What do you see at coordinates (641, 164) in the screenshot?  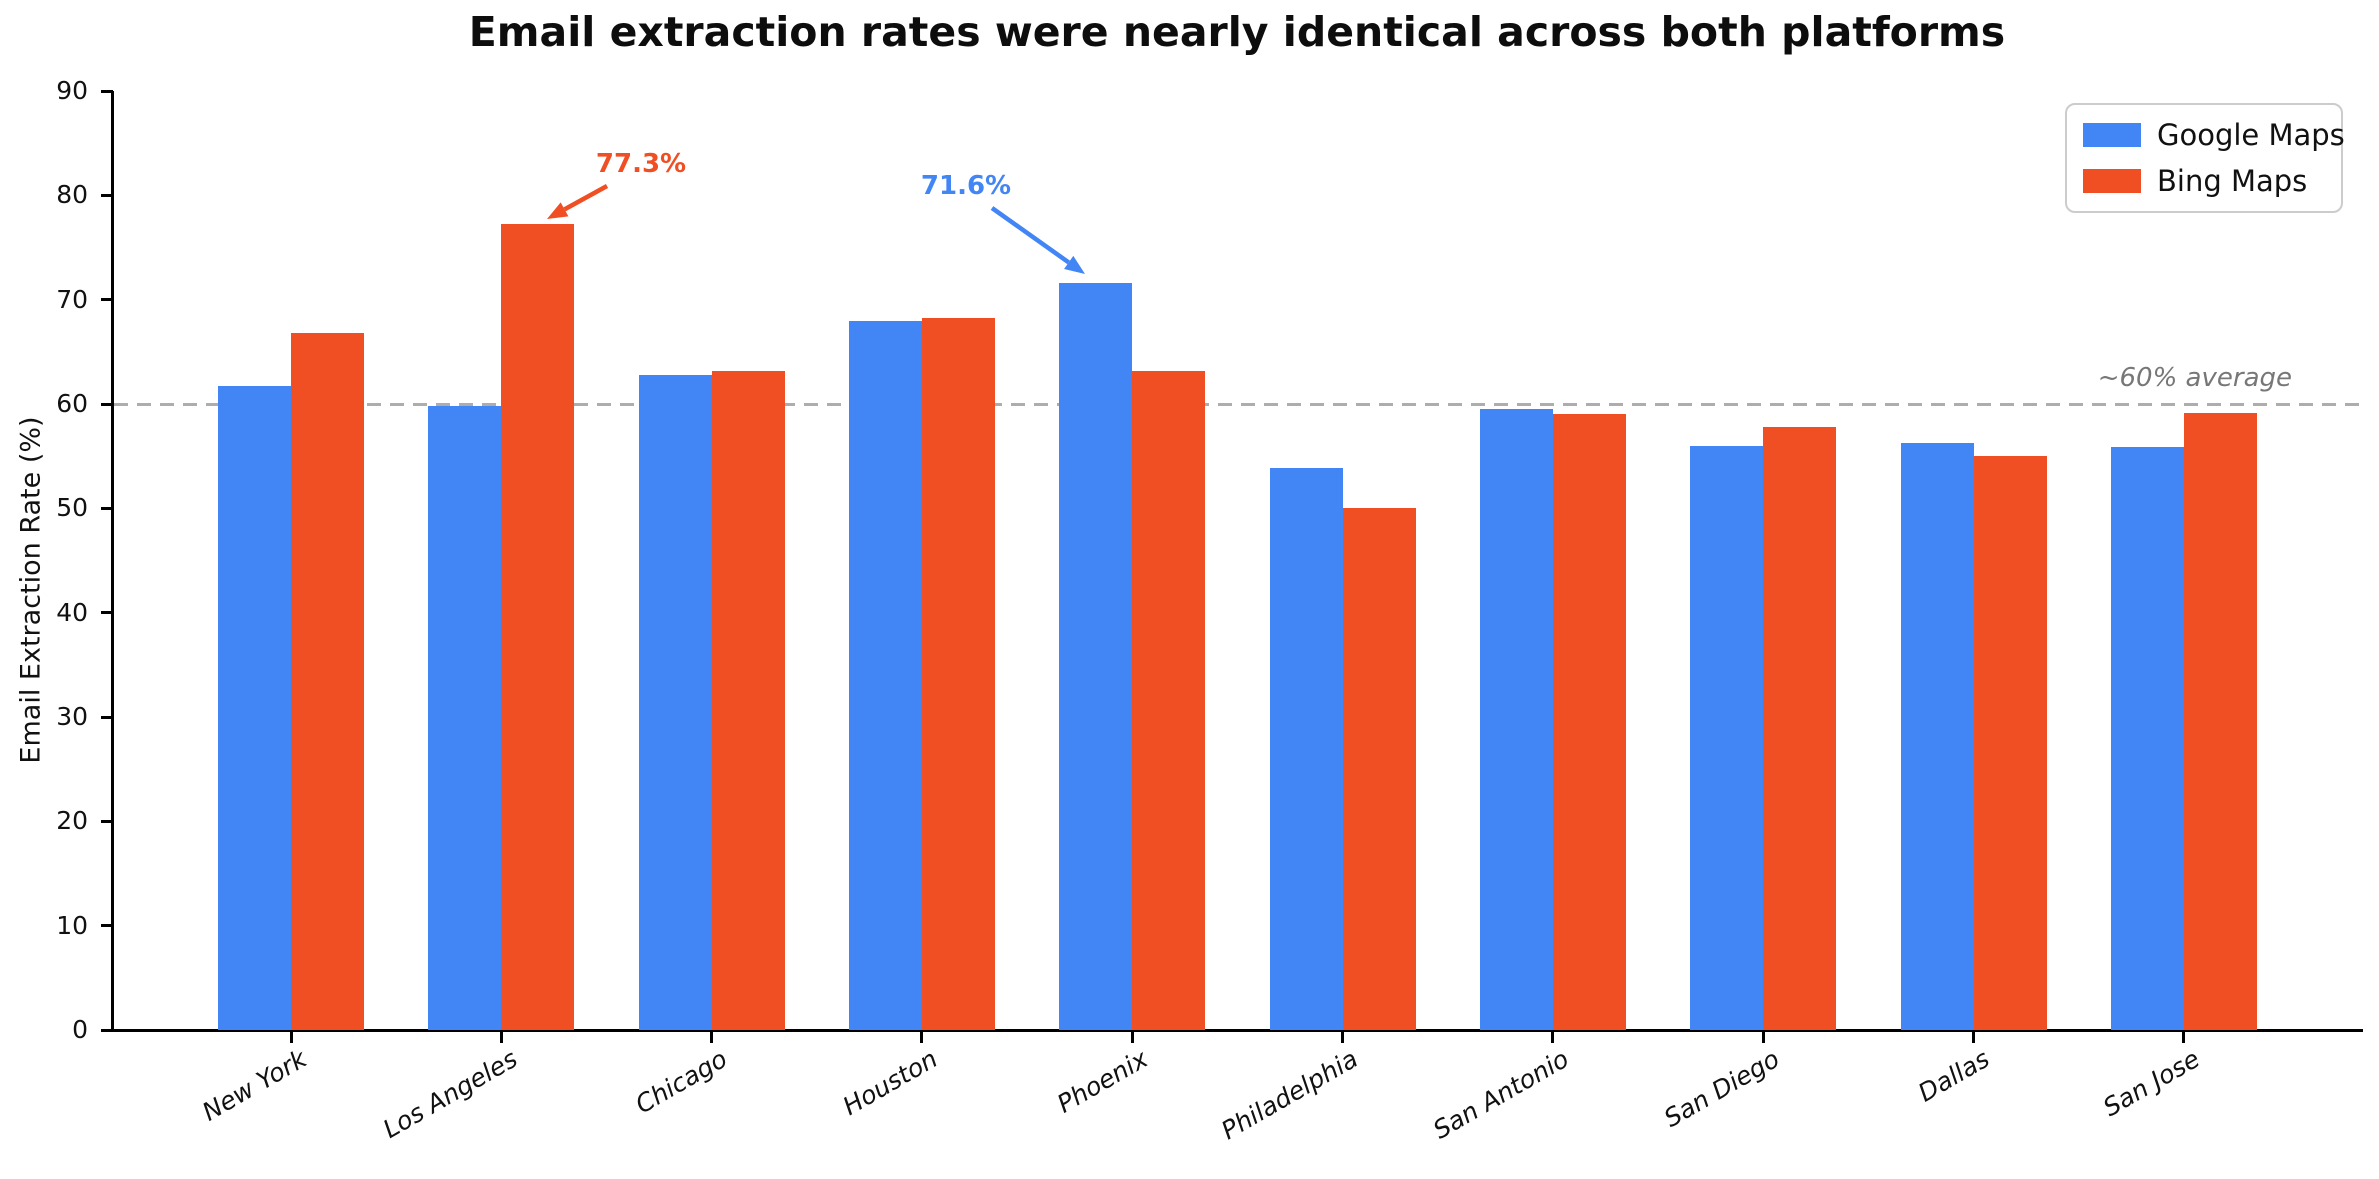 I see `annotation-bing-la-value: 77.3%` at bounding box center [641, 164].